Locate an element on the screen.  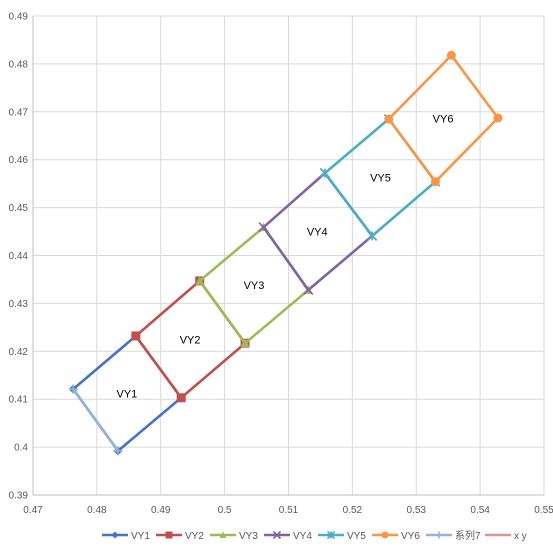
legend-label: 系列7 is located at coordinates (468, 535).